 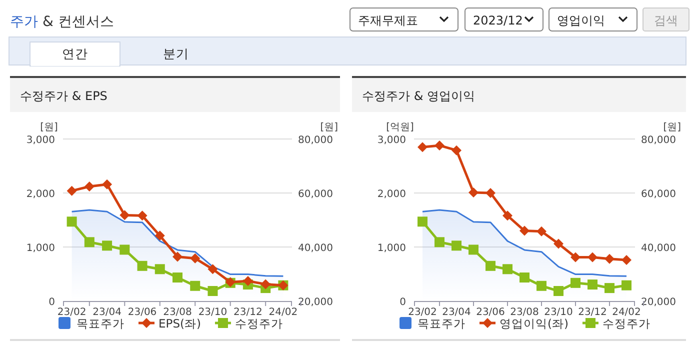 I want to click on chart-title: 수정주가 & 영업이익, so click(x=418, y=96).